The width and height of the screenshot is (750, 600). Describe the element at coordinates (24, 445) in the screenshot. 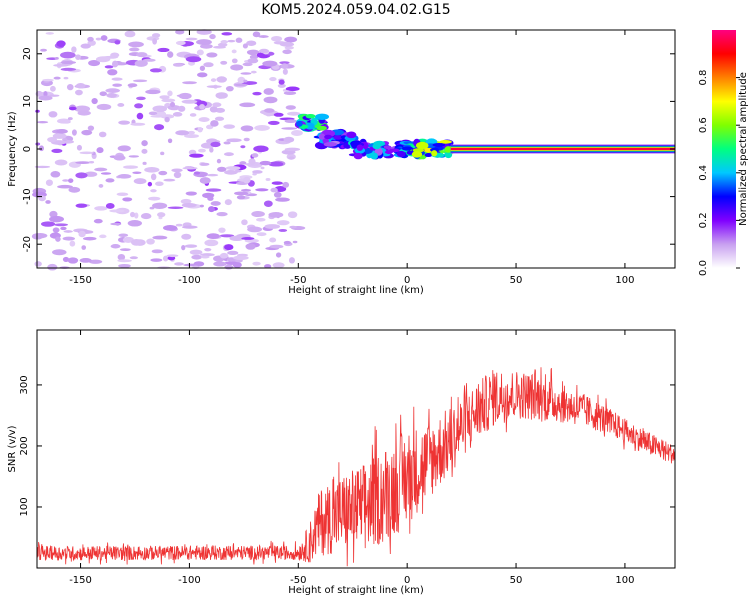

I see `y-tick-label: 200` at that location.